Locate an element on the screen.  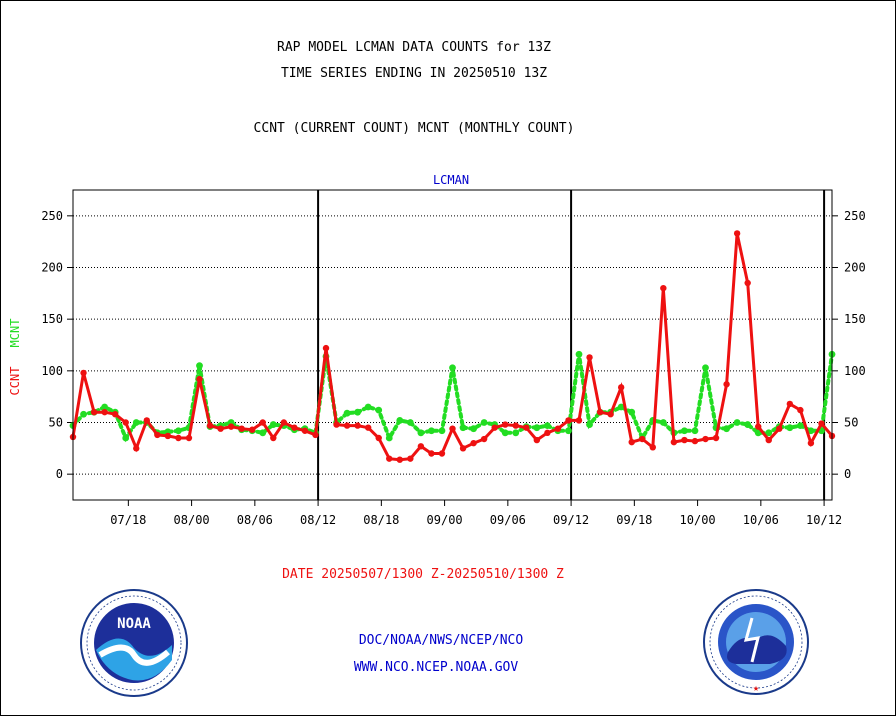
y-tick-label-right: 250 is located at coordinates (855, 216).